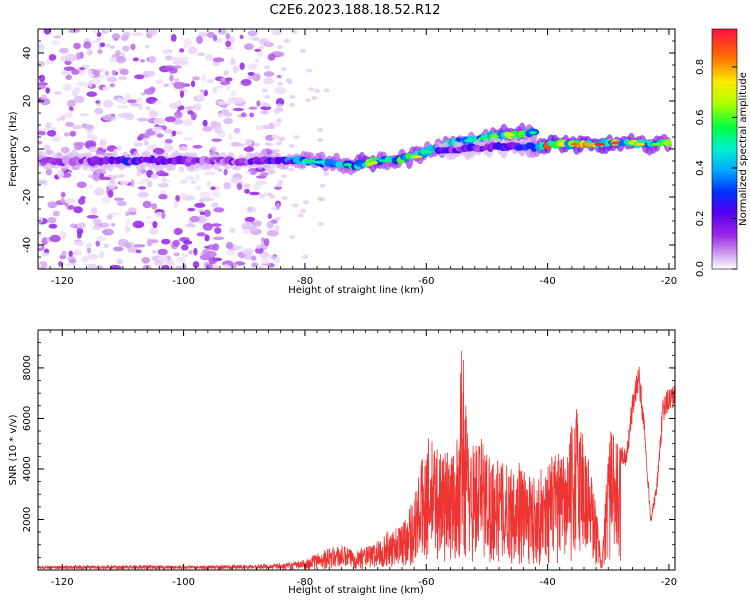 This screenshot has height=600, width=750. Describe the element at coordinates (62, 281) in the screenshot. I see `spectrogram-x-tick-label: -120` at that location.